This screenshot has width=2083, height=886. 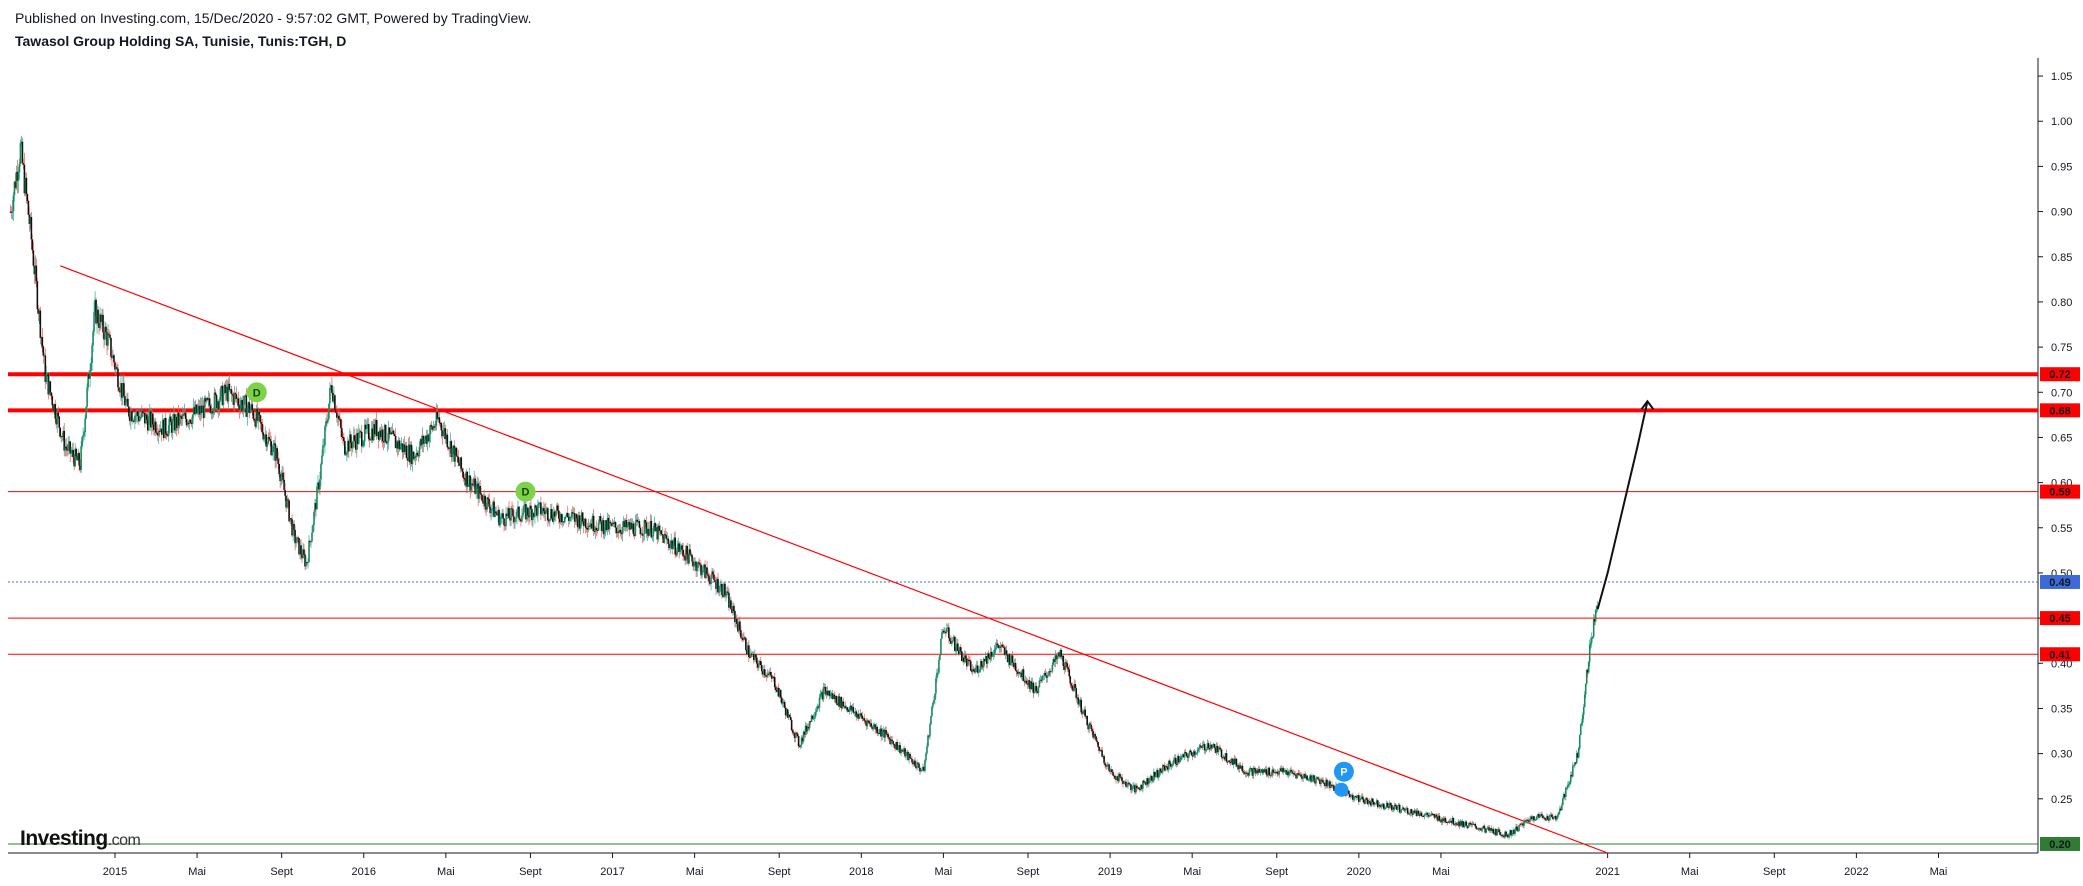 What do you see at coordinates (1622, 505) in the screenshot?
I see `projection-arrow` at bounding box center [1622, 505].